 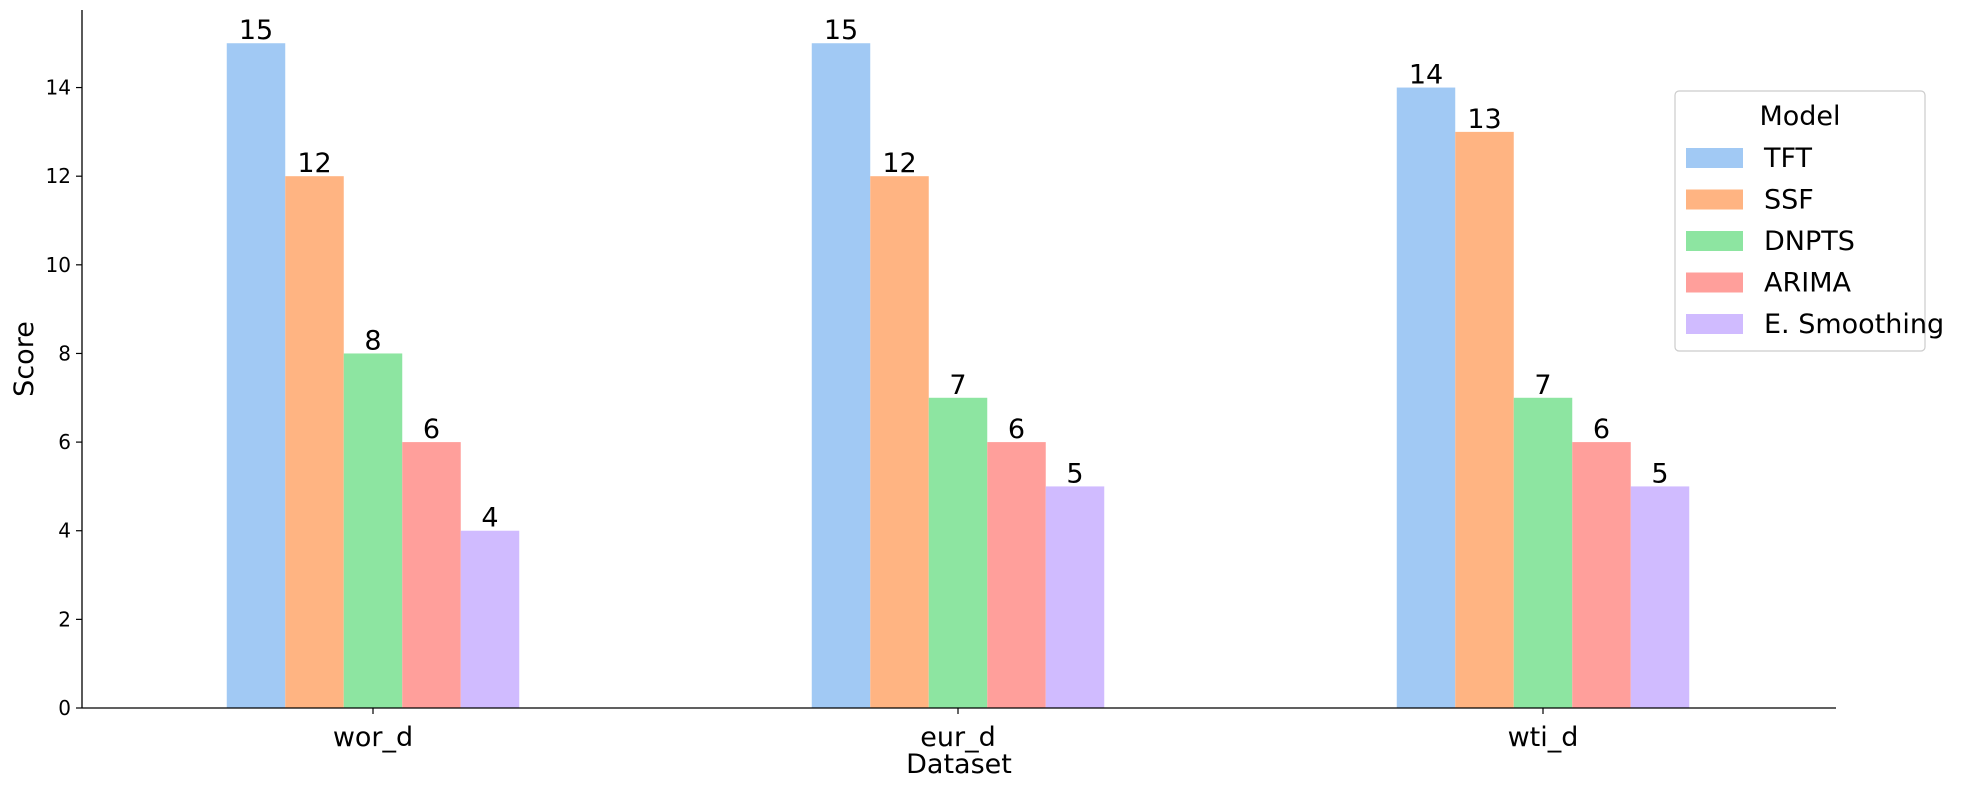 I want to click on bar-tft-eur-d, so click(x=841, y=375).